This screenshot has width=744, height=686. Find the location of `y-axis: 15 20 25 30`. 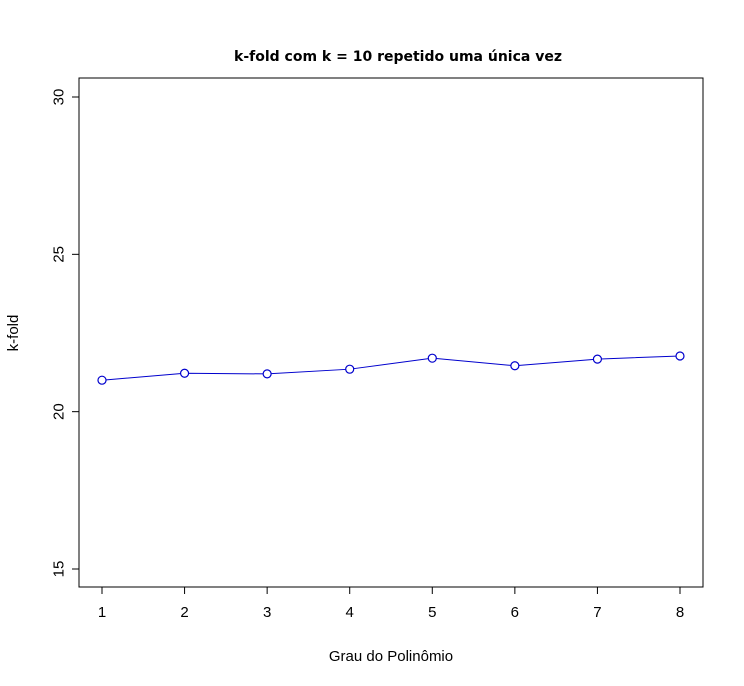

y-axis: 15 20 25 30 is located at coordinates (65, 333).